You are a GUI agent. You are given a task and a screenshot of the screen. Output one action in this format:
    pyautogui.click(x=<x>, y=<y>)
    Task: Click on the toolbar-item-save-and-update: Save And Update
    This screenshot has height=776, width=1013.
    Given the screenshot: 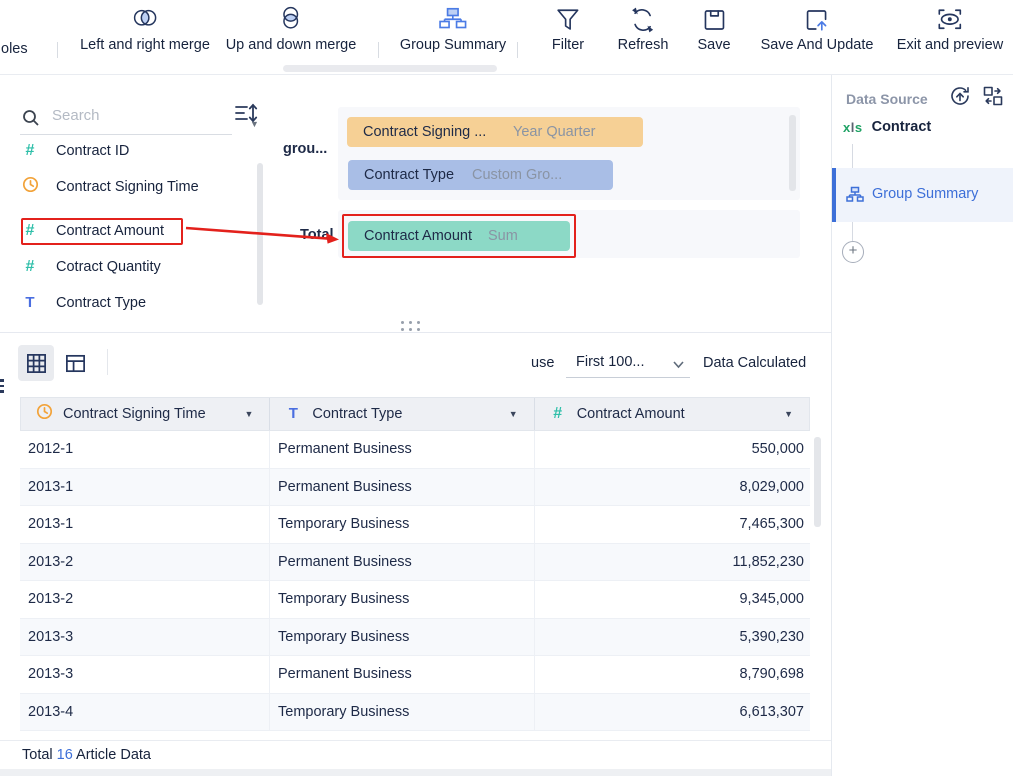 What is the action you would take?
    pyautogui.click(x=817, y=29)
    